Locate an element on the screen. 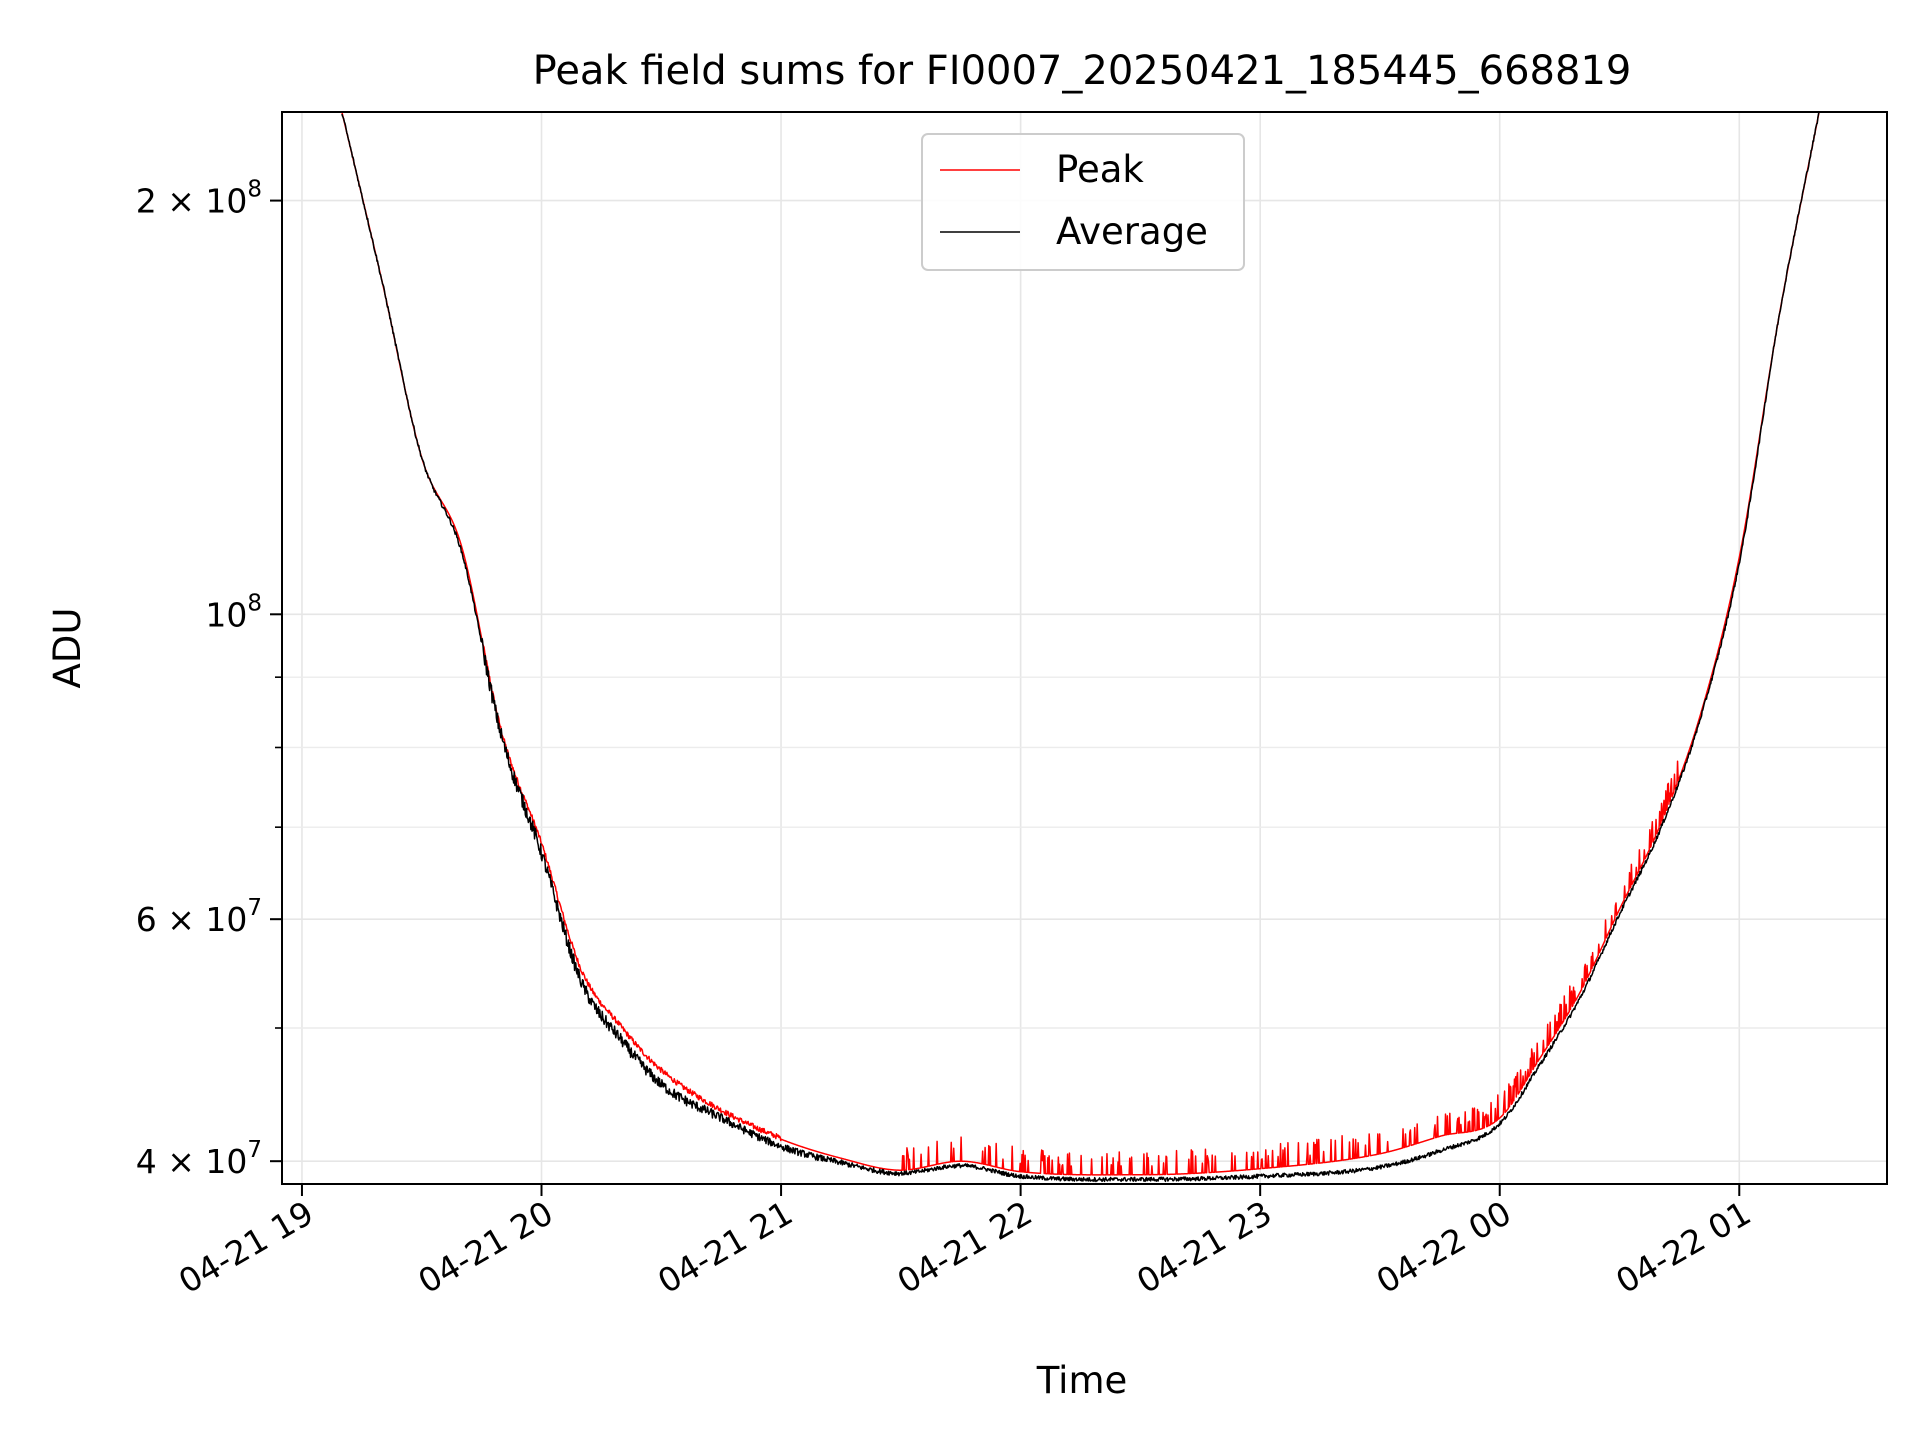 This screenshot has width=1920, height=1440. x-axis-label: Time is located at coordinates (1082, 1380).